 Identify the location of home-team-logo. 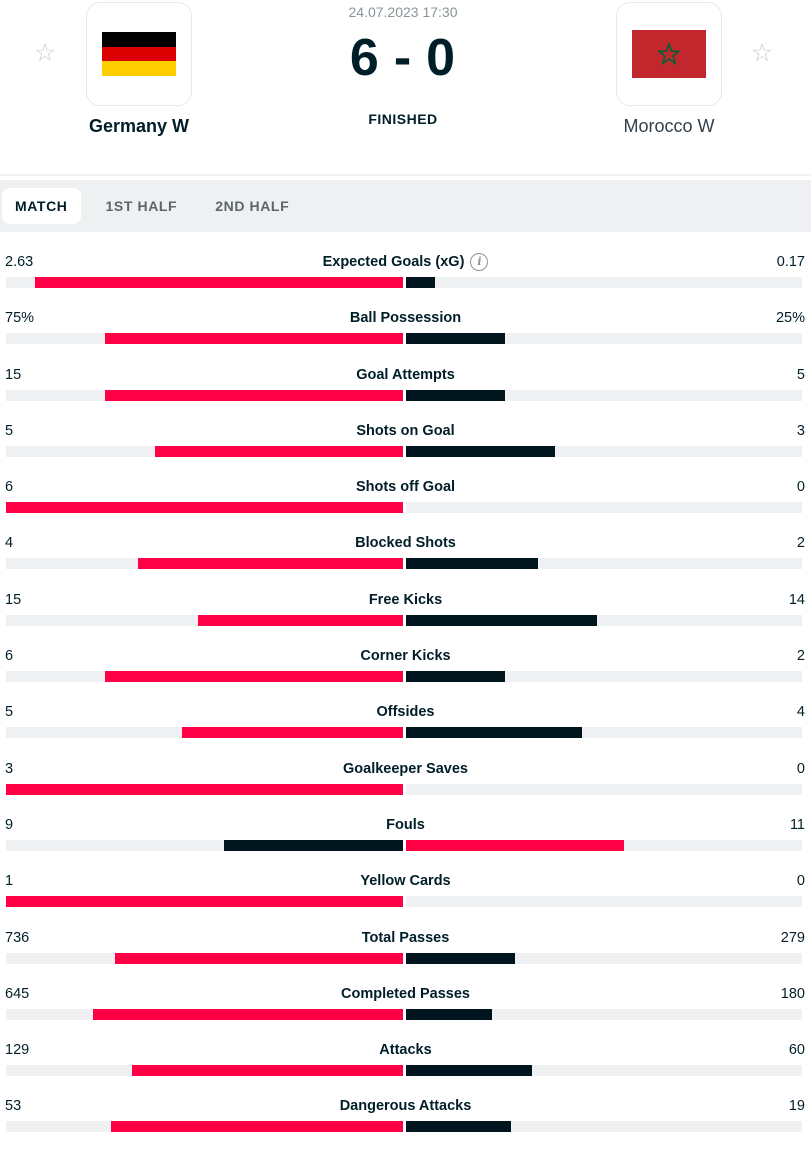
(139, 54).